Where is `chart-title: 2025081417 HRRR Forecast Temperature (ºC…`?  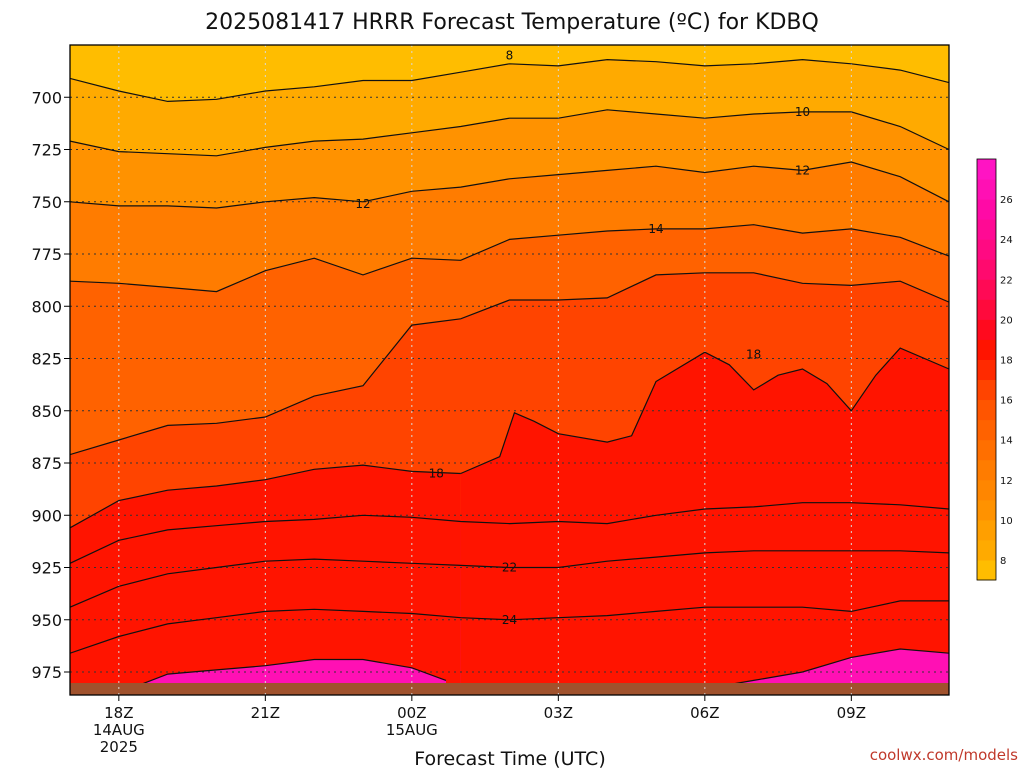 chart-title: 2025081417 HRRR Forecast Temperature (ºC… is located at coordinates (512, 22).